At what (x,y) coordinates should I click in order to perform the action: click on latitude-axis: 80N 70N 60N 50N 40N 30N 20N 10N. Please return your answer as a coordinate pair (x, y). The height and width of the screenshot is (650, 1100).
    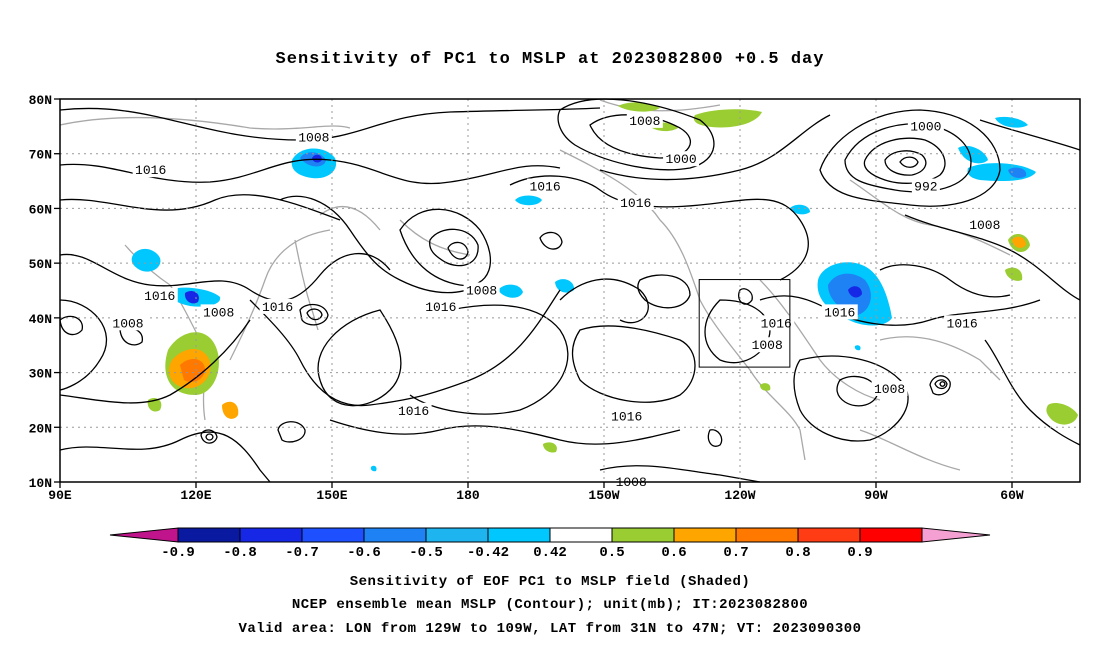
    Looking at the image, I should click on (44, 292).